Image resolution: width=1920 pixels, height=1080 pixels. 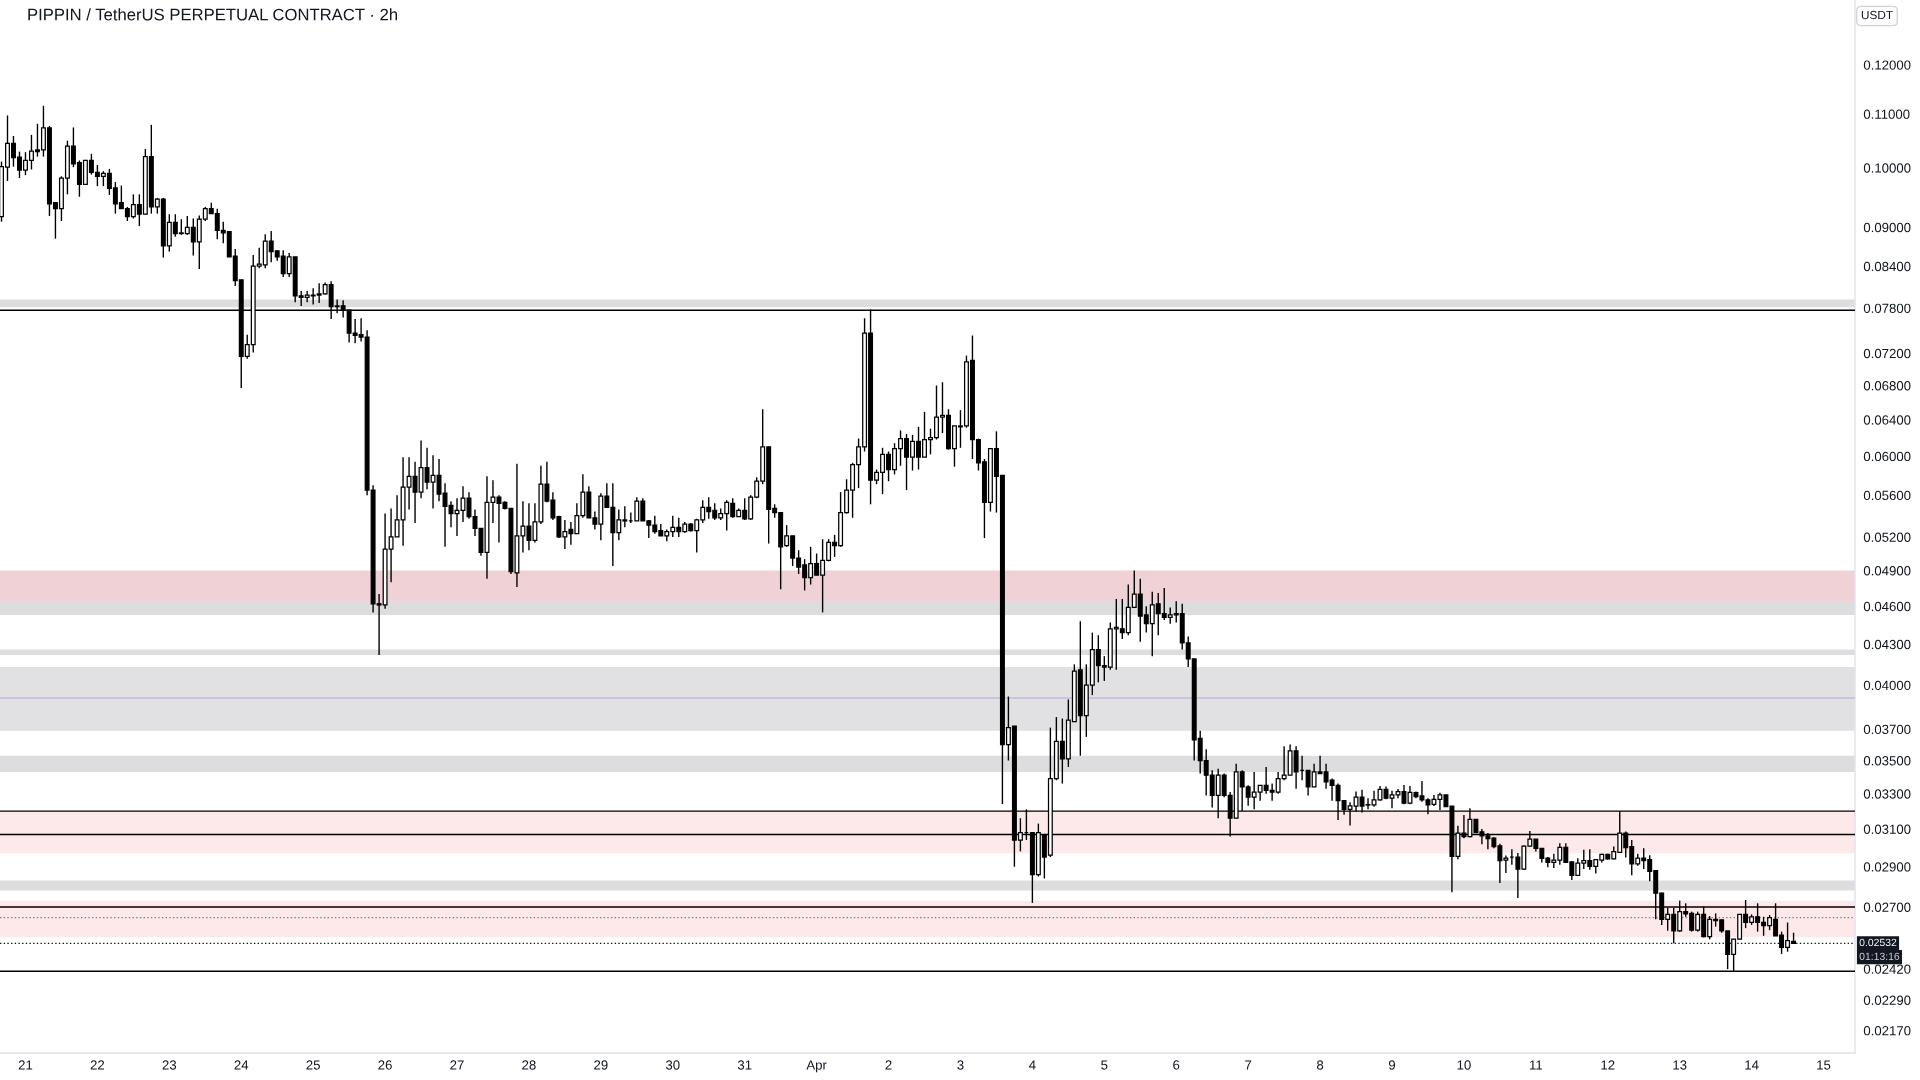 What do you see at coordinates (1680, 1065) in the screenshot?
I see `x-tick-label: 13` at bounding box center [1680, 1065].